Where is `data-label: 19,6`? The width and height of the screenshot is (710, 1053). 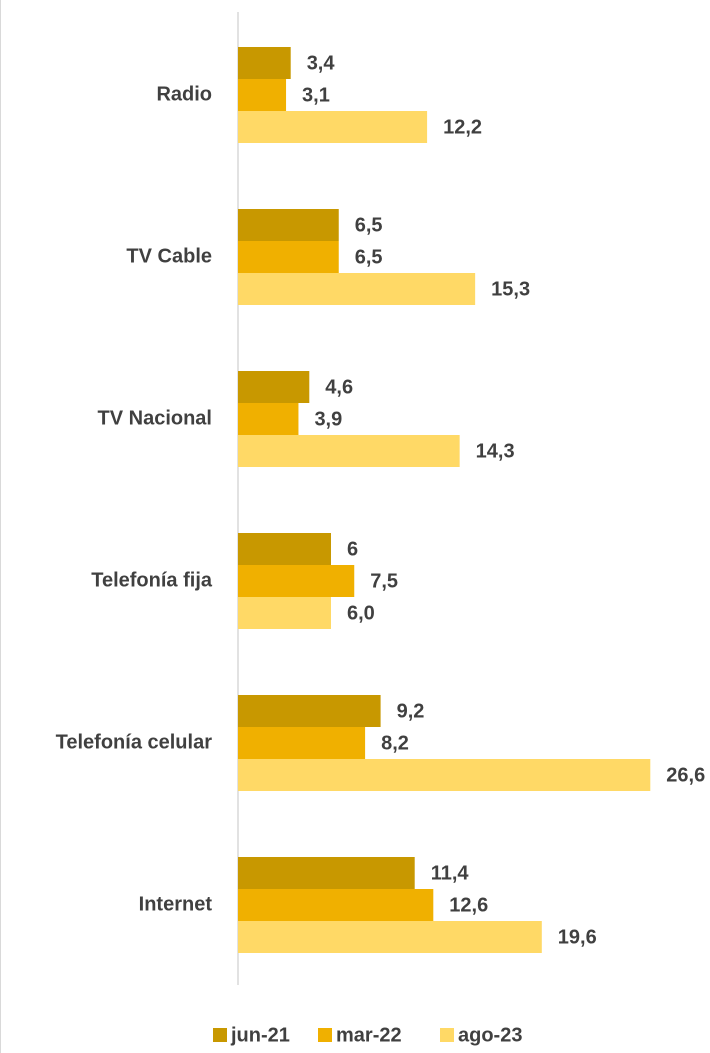
data-label: 19,6 is located at coordinates (577, 937).